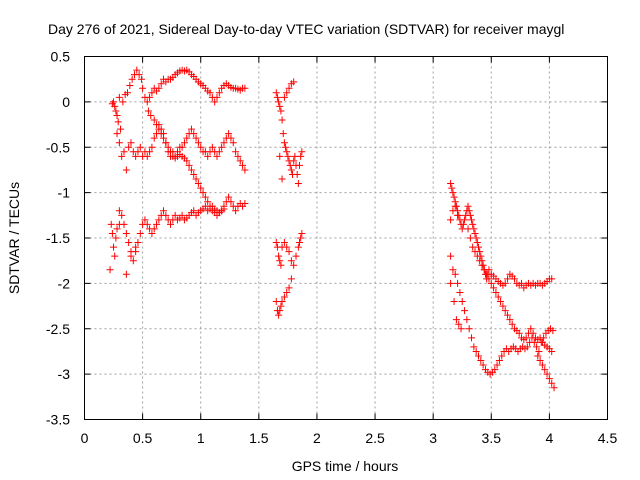 This screenshot has width=640, height=480. I want to click on y-tick-label: -1.5, so click(58, 238).